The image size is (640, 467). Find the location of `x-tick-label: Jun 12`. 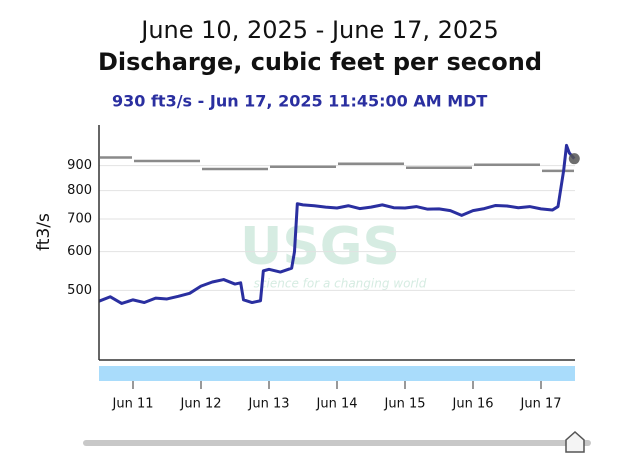

x-tick-label: Jun 12 is located at coordinates (201, 404).